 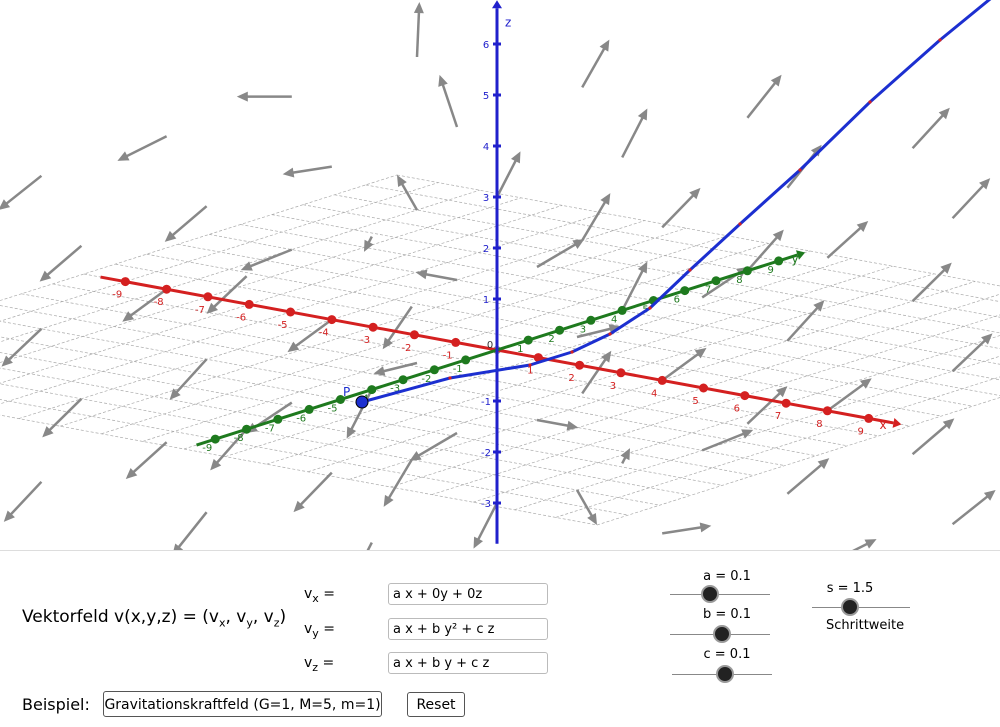 I want to click on x-tick-label: 2, so click(x=571, y=378).